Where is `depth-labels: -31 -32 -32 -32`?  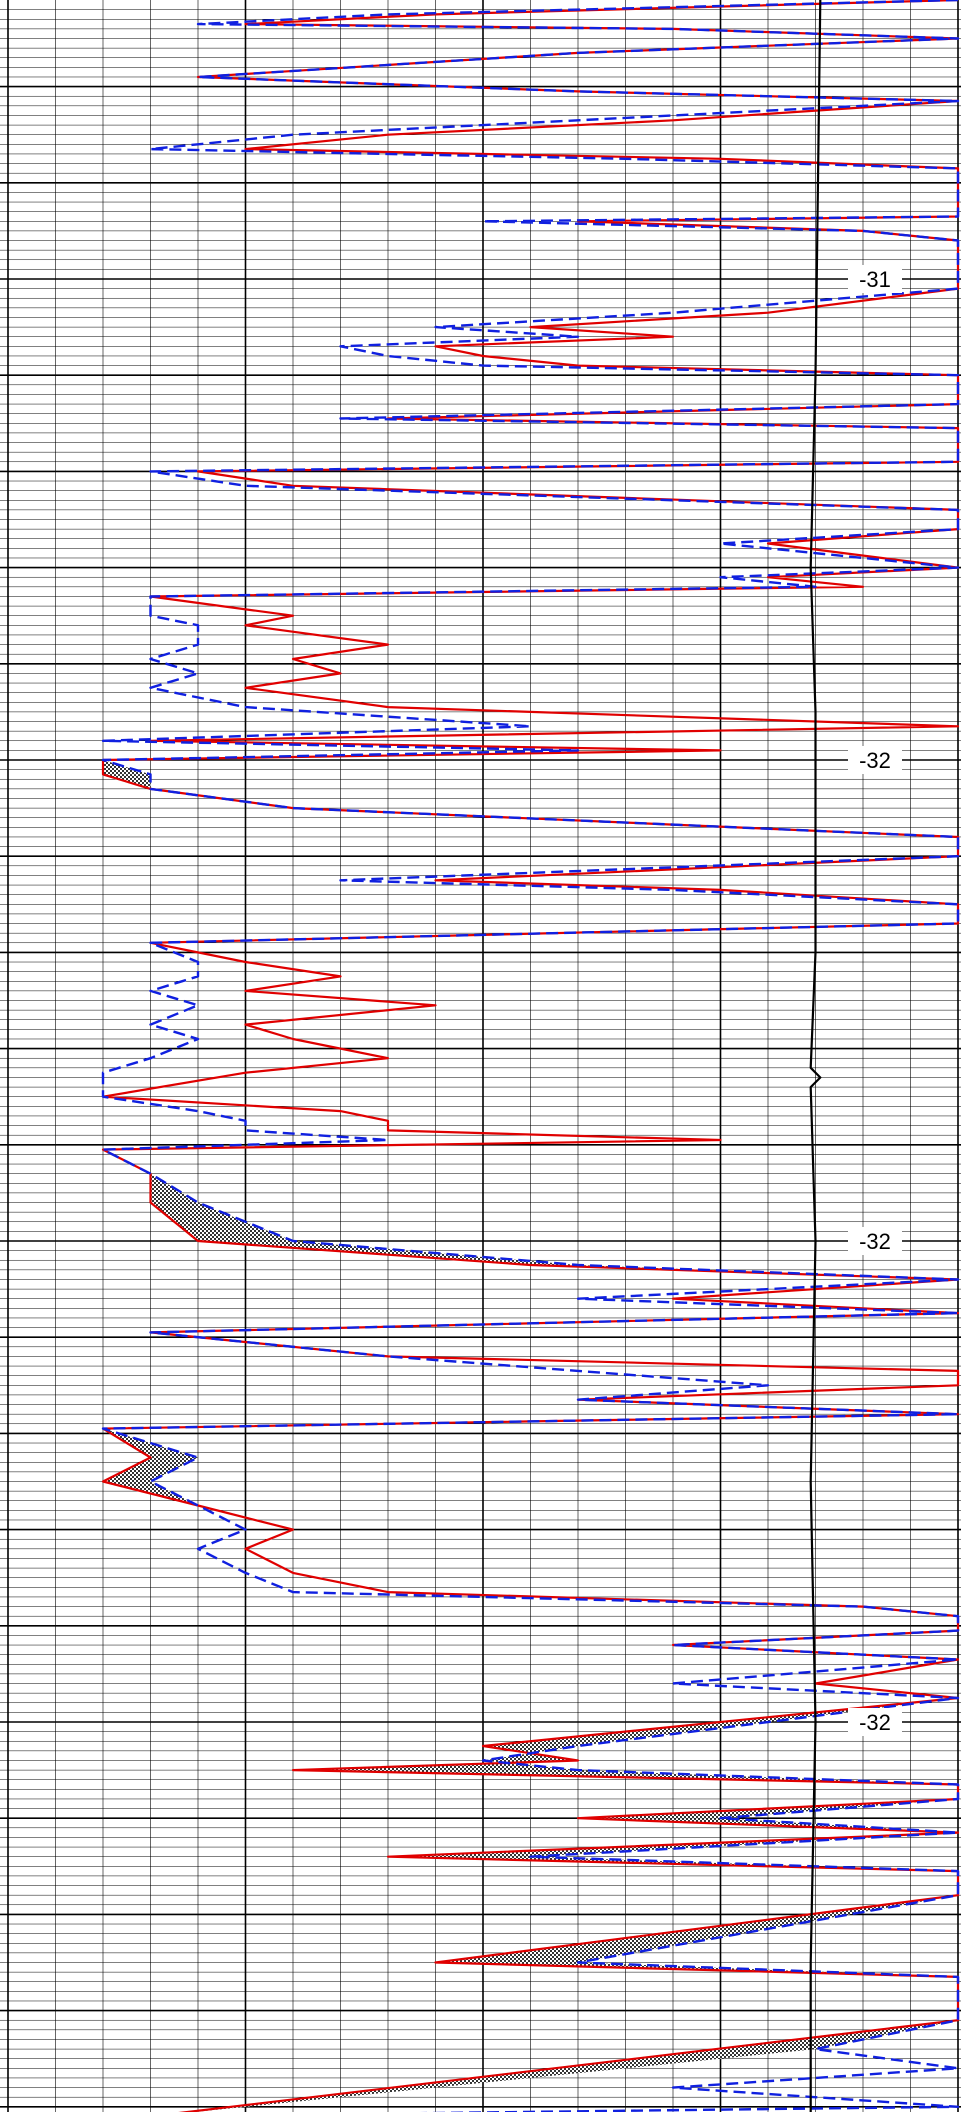
depth-labels: -31 -32 -32 -32 is located at coordinates (875, 1000).